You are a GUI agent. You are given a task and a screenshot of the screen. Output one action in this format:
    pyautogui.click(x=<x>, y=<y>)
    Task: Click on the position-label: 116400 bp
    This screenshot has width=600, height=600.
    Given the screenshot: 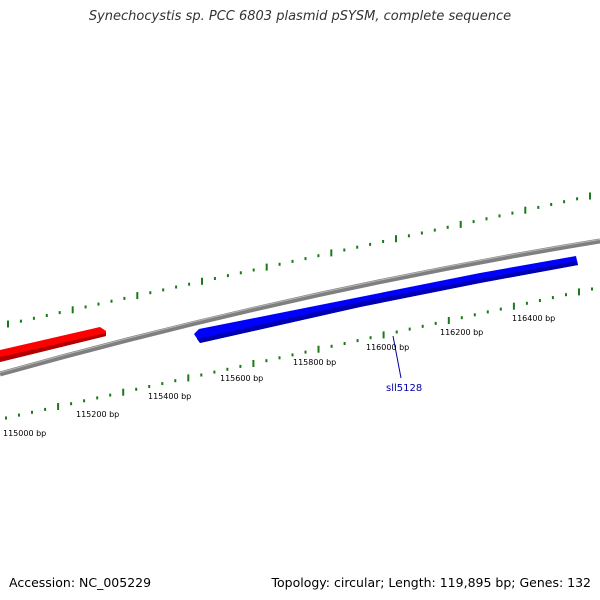 What is the action you would take?
    pyautogui.click(x=533, y=318)
    